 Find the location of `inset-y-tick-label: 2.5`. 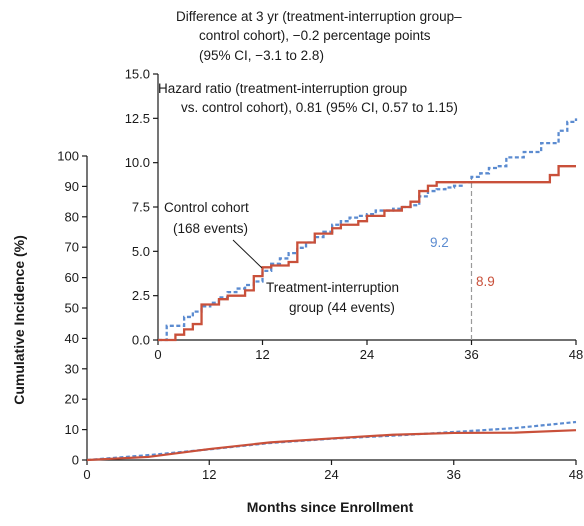

inset-y-tick-label: 2.5 is located at coordinates (141, 295).